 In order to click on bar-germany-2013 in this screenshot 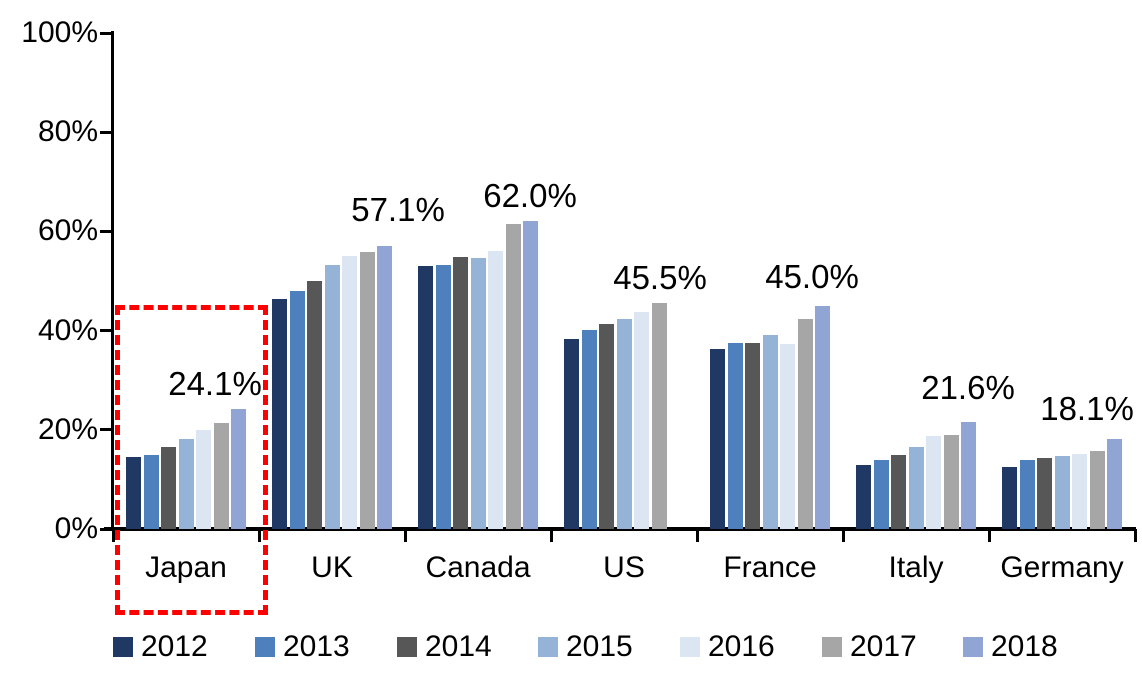, I will do `click(1027, 494)`.